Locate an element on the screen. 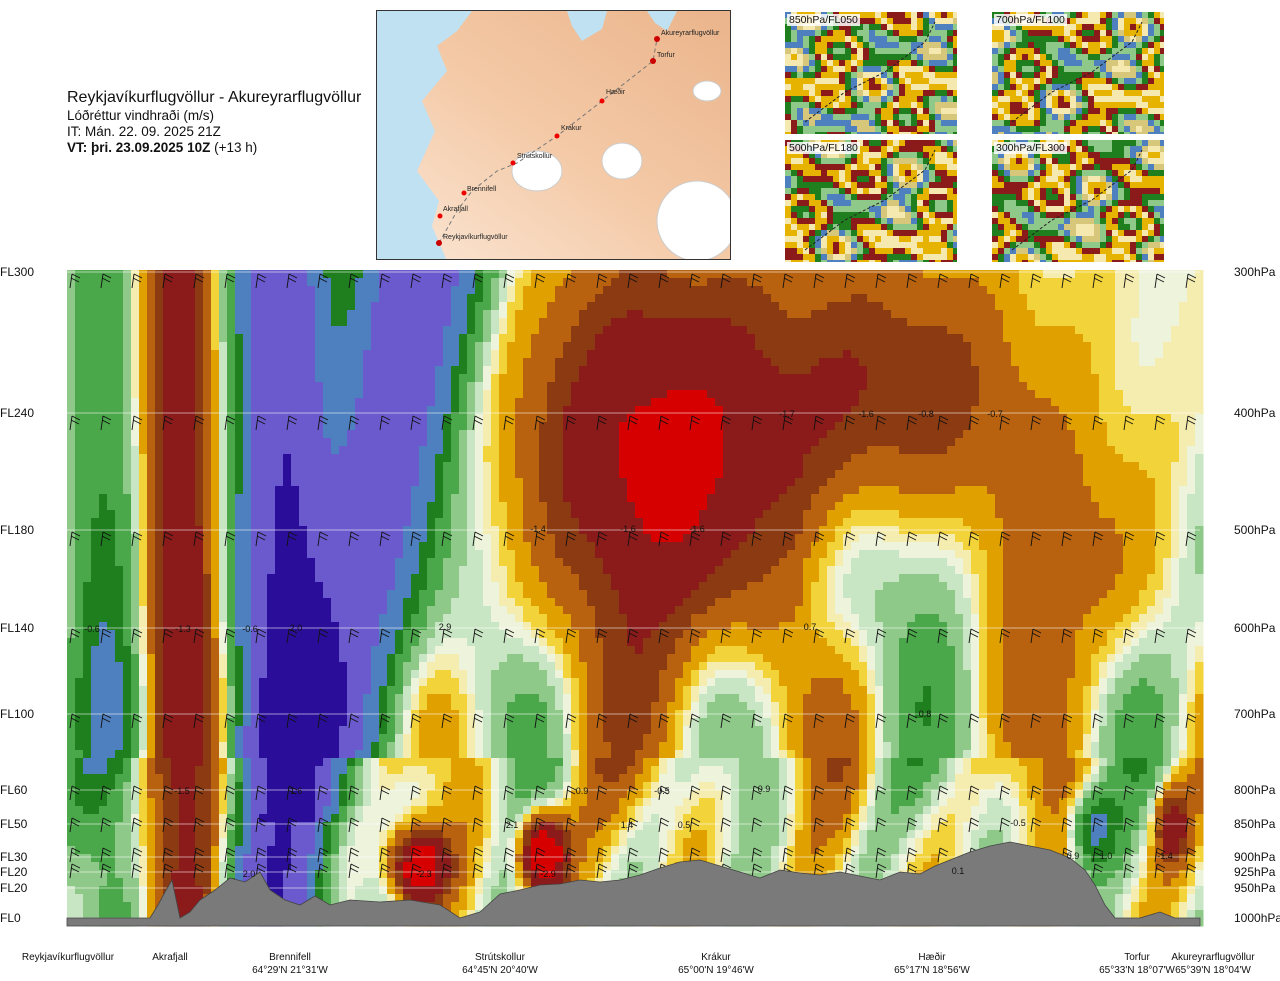 This screenshot has width=1280, height=981. thumbnail-850hpa: 850hPa/FL050 is located at coordinates (871, 73).